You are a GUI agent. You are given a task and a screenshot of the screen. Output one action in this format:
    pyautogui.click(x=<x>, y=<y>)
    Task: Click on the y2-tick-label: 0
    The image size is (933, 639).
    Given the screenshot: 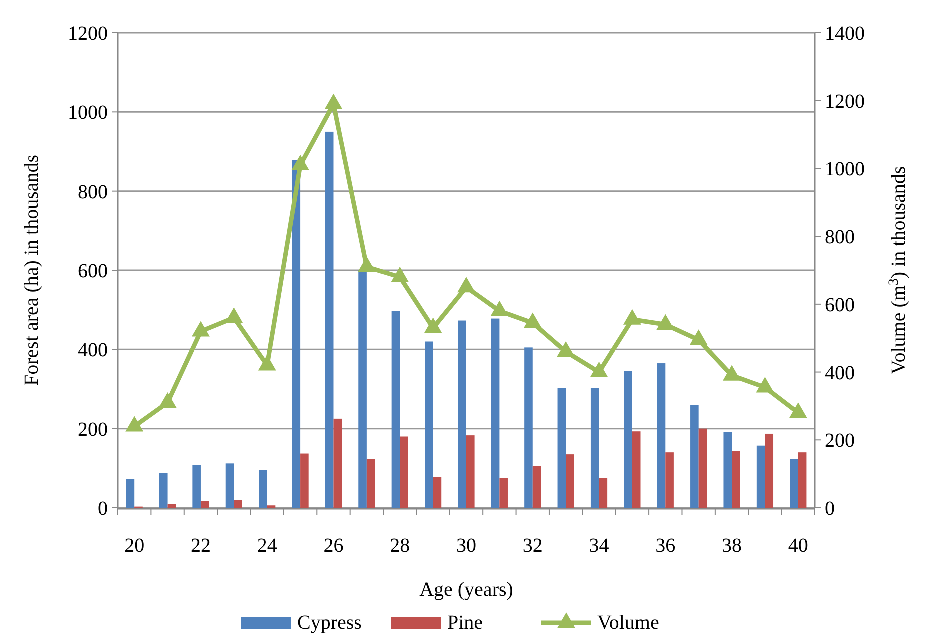 What is the action you would take?
    pyautogui.click(x=830, y=509)
    